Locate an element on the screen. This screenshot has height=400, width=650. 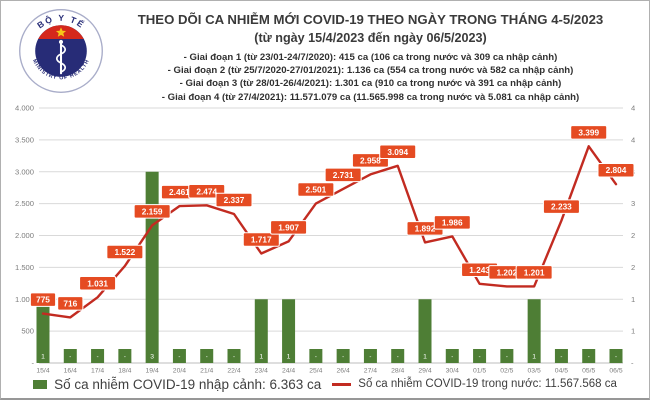
data-label-value: 2.804 is located at coordinates (616, 170).